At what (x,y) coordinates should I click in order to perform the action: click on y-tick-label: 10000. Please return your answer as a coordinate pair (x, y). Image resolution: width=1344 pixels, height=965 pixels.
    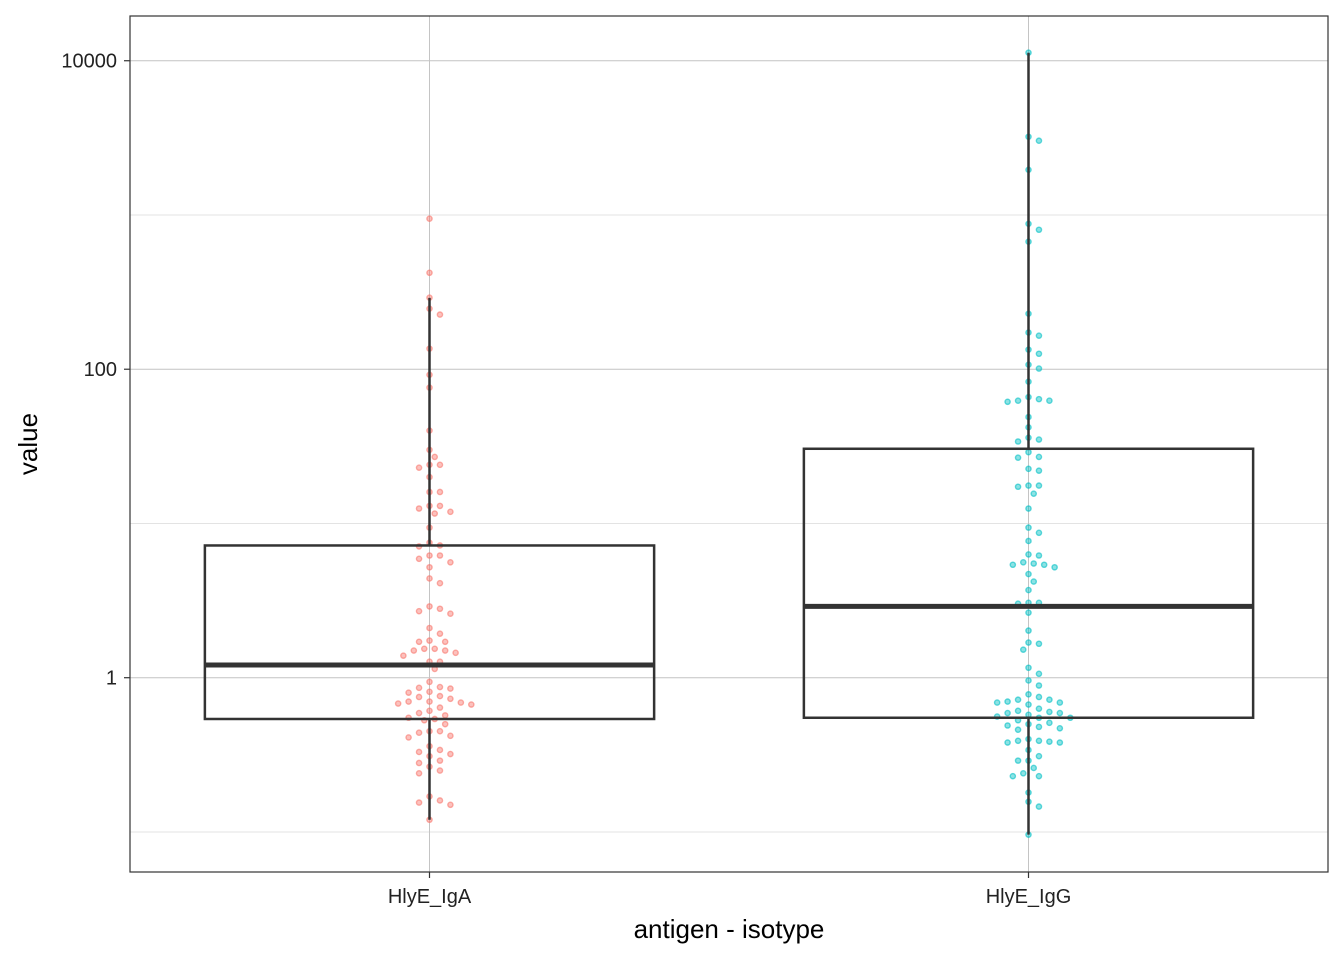
    Looking at the image, I should click on (89, 62).